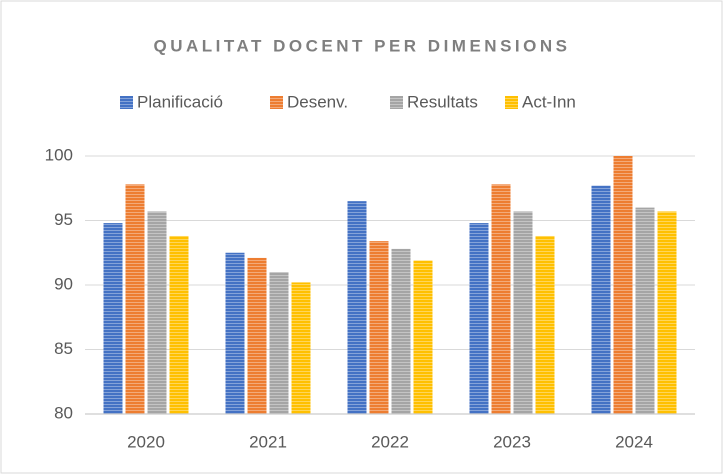 The width and height of the screenshot is (723, 474). Describe the element at coordinates (512, 441) in the screenshot. I see `x-tick-label: 2023` at that location.